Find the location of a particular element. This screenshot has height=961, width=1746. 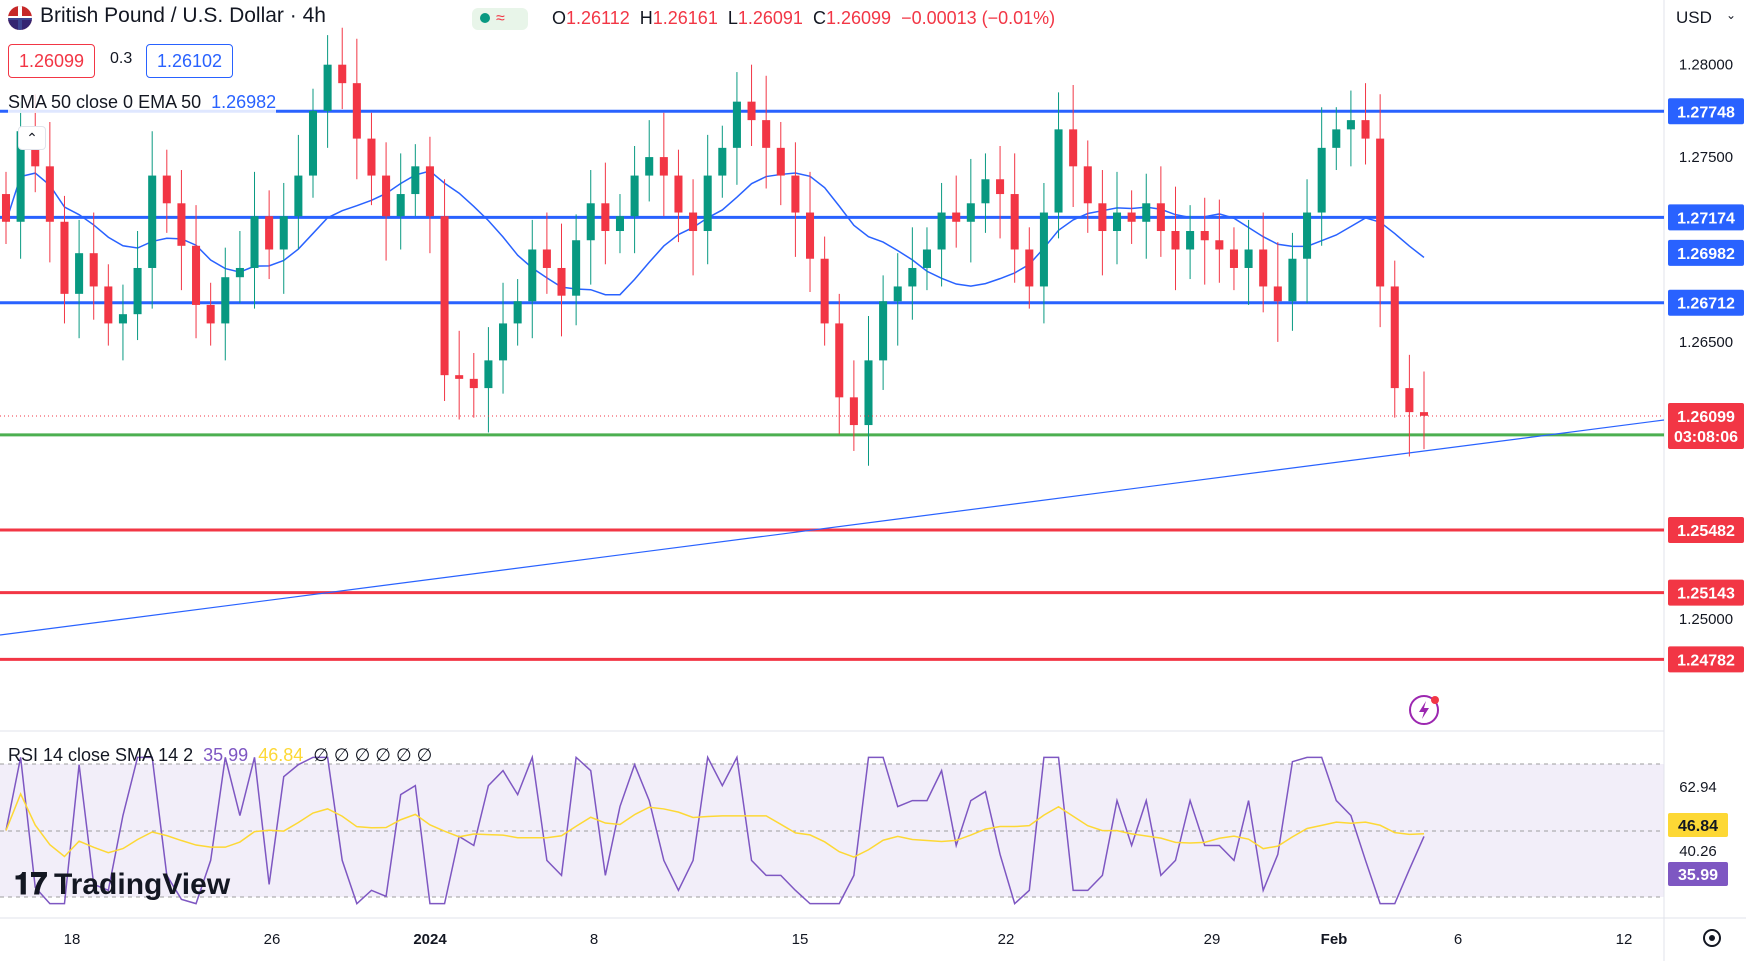

rsi-line is located at coordinates (715, 830).